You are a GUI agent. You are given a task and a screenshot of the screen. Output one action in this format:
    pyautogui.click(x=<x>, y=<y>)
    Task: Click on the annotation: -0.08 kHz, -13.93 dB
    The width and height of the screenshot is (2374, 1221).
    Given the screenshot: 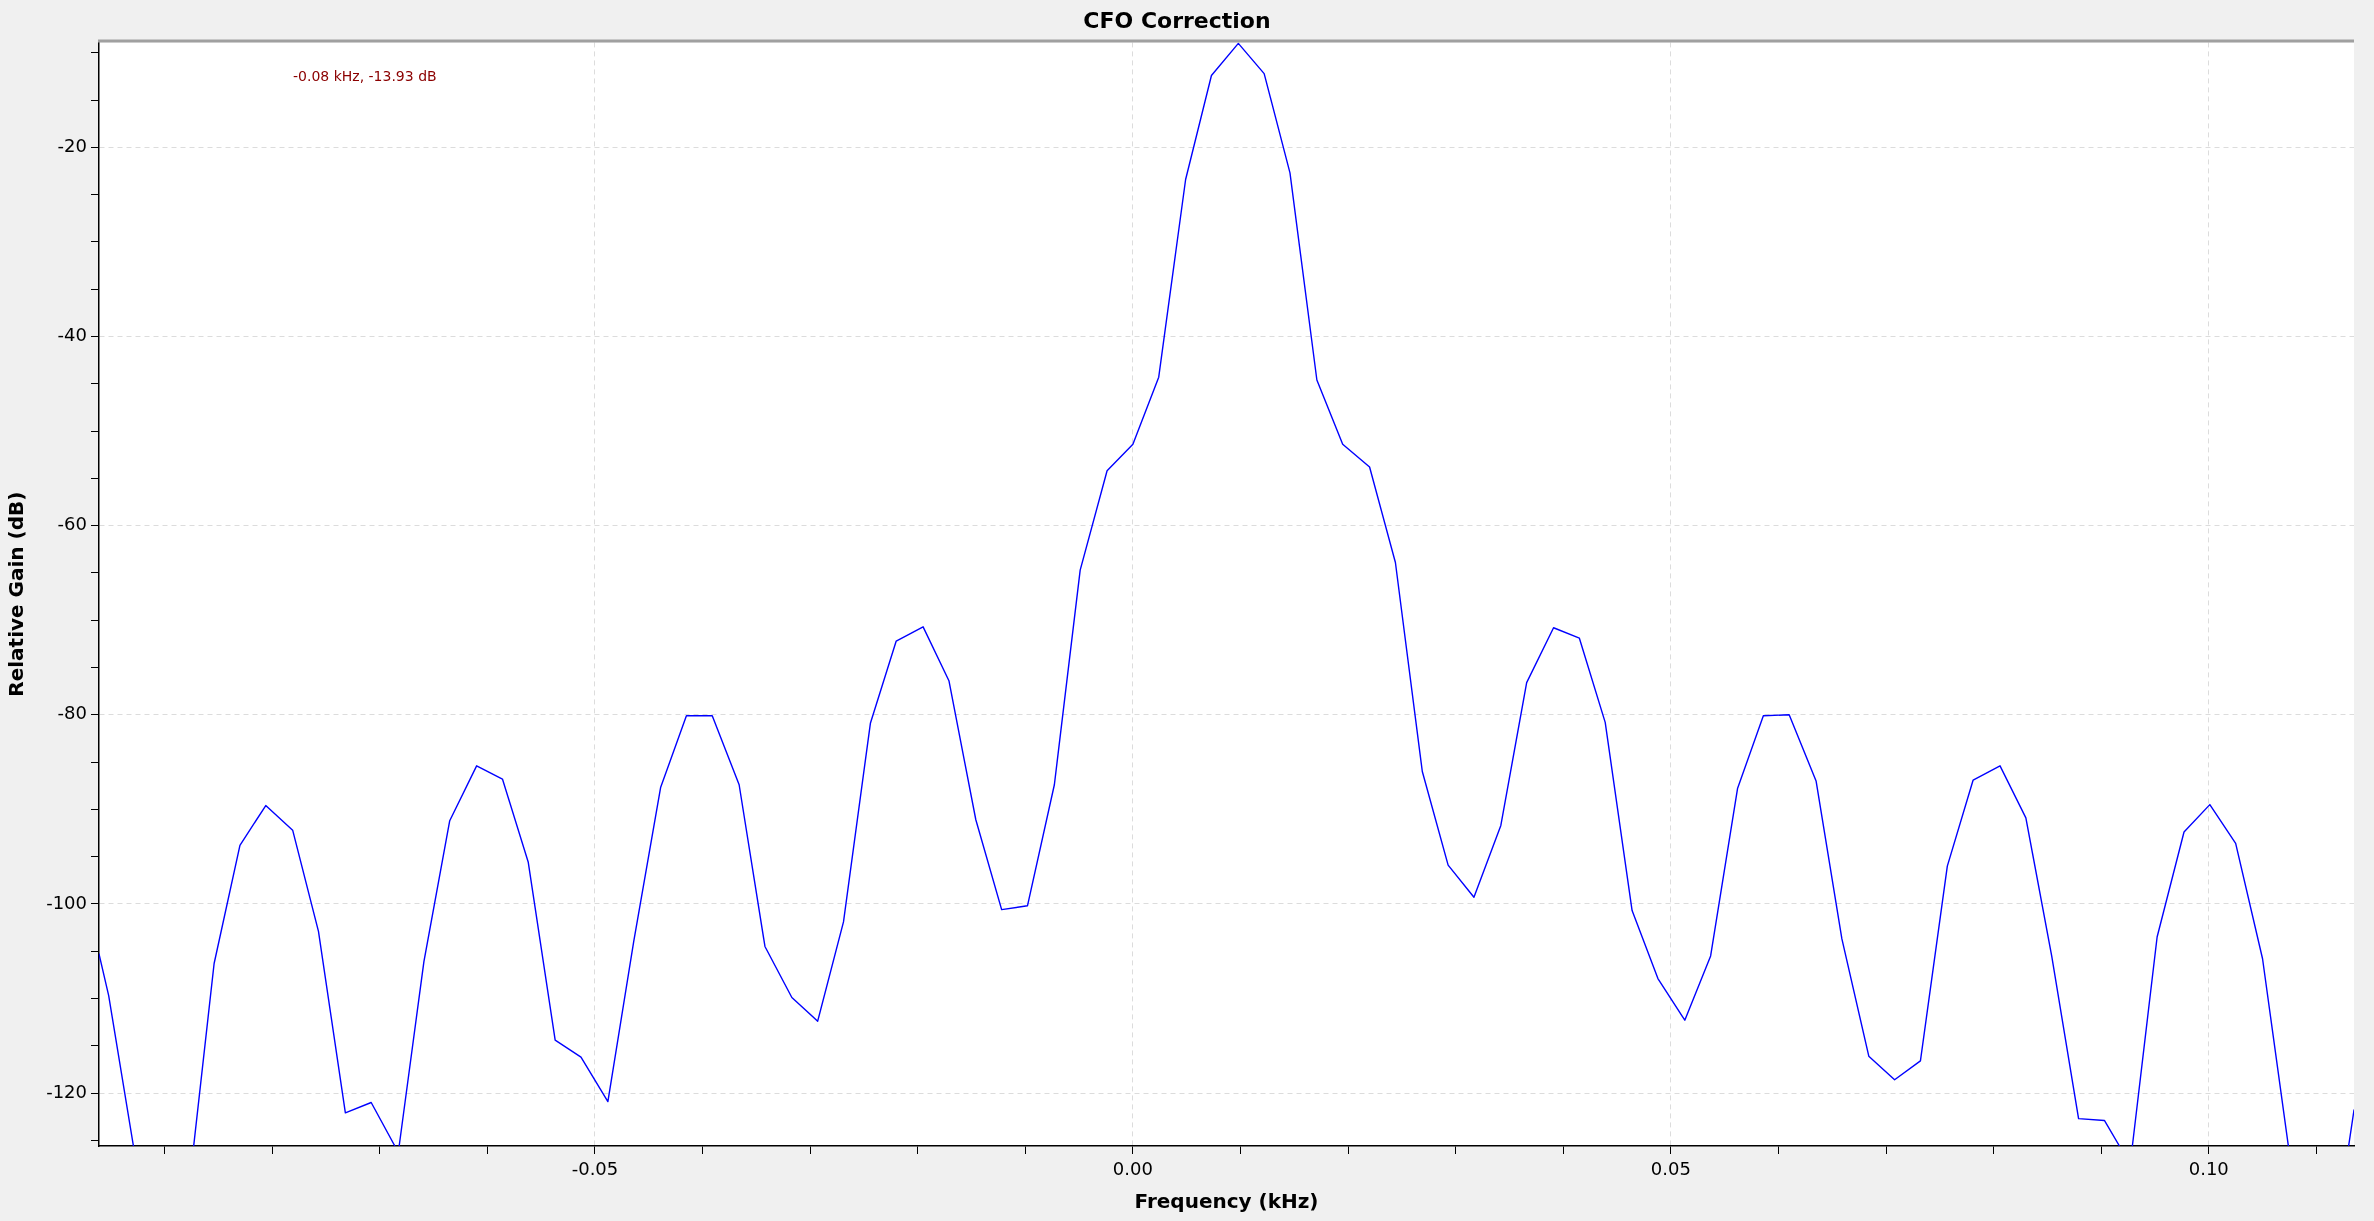 What is the action you would take?
    pyautogui.click(x=365, y=76)
    